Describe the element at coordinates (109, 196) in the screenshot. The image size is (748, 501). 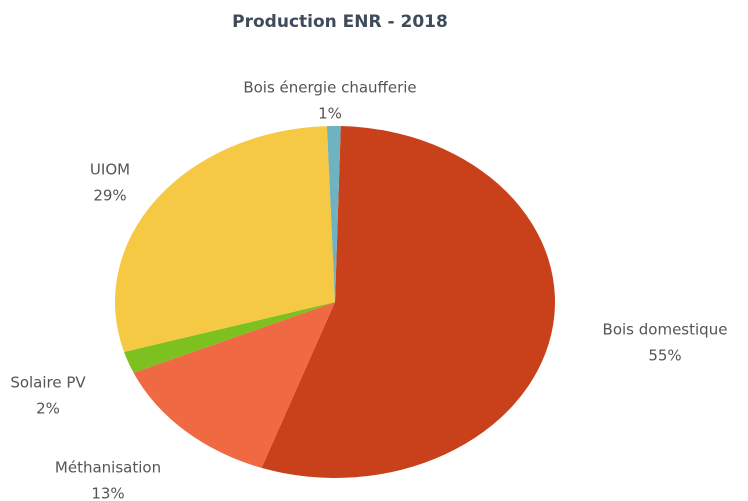
I see `slice-value-label: 29%` at that location.